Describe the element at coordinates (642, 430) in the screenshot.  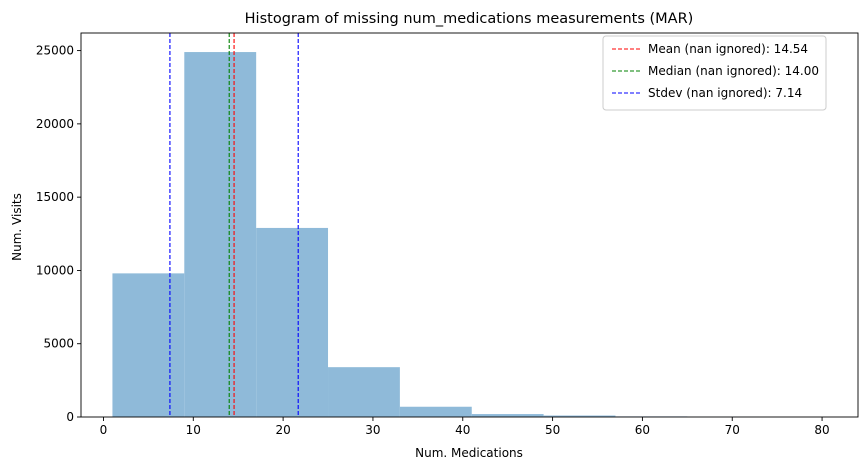
I see `x-tick-label: 60` at that location.